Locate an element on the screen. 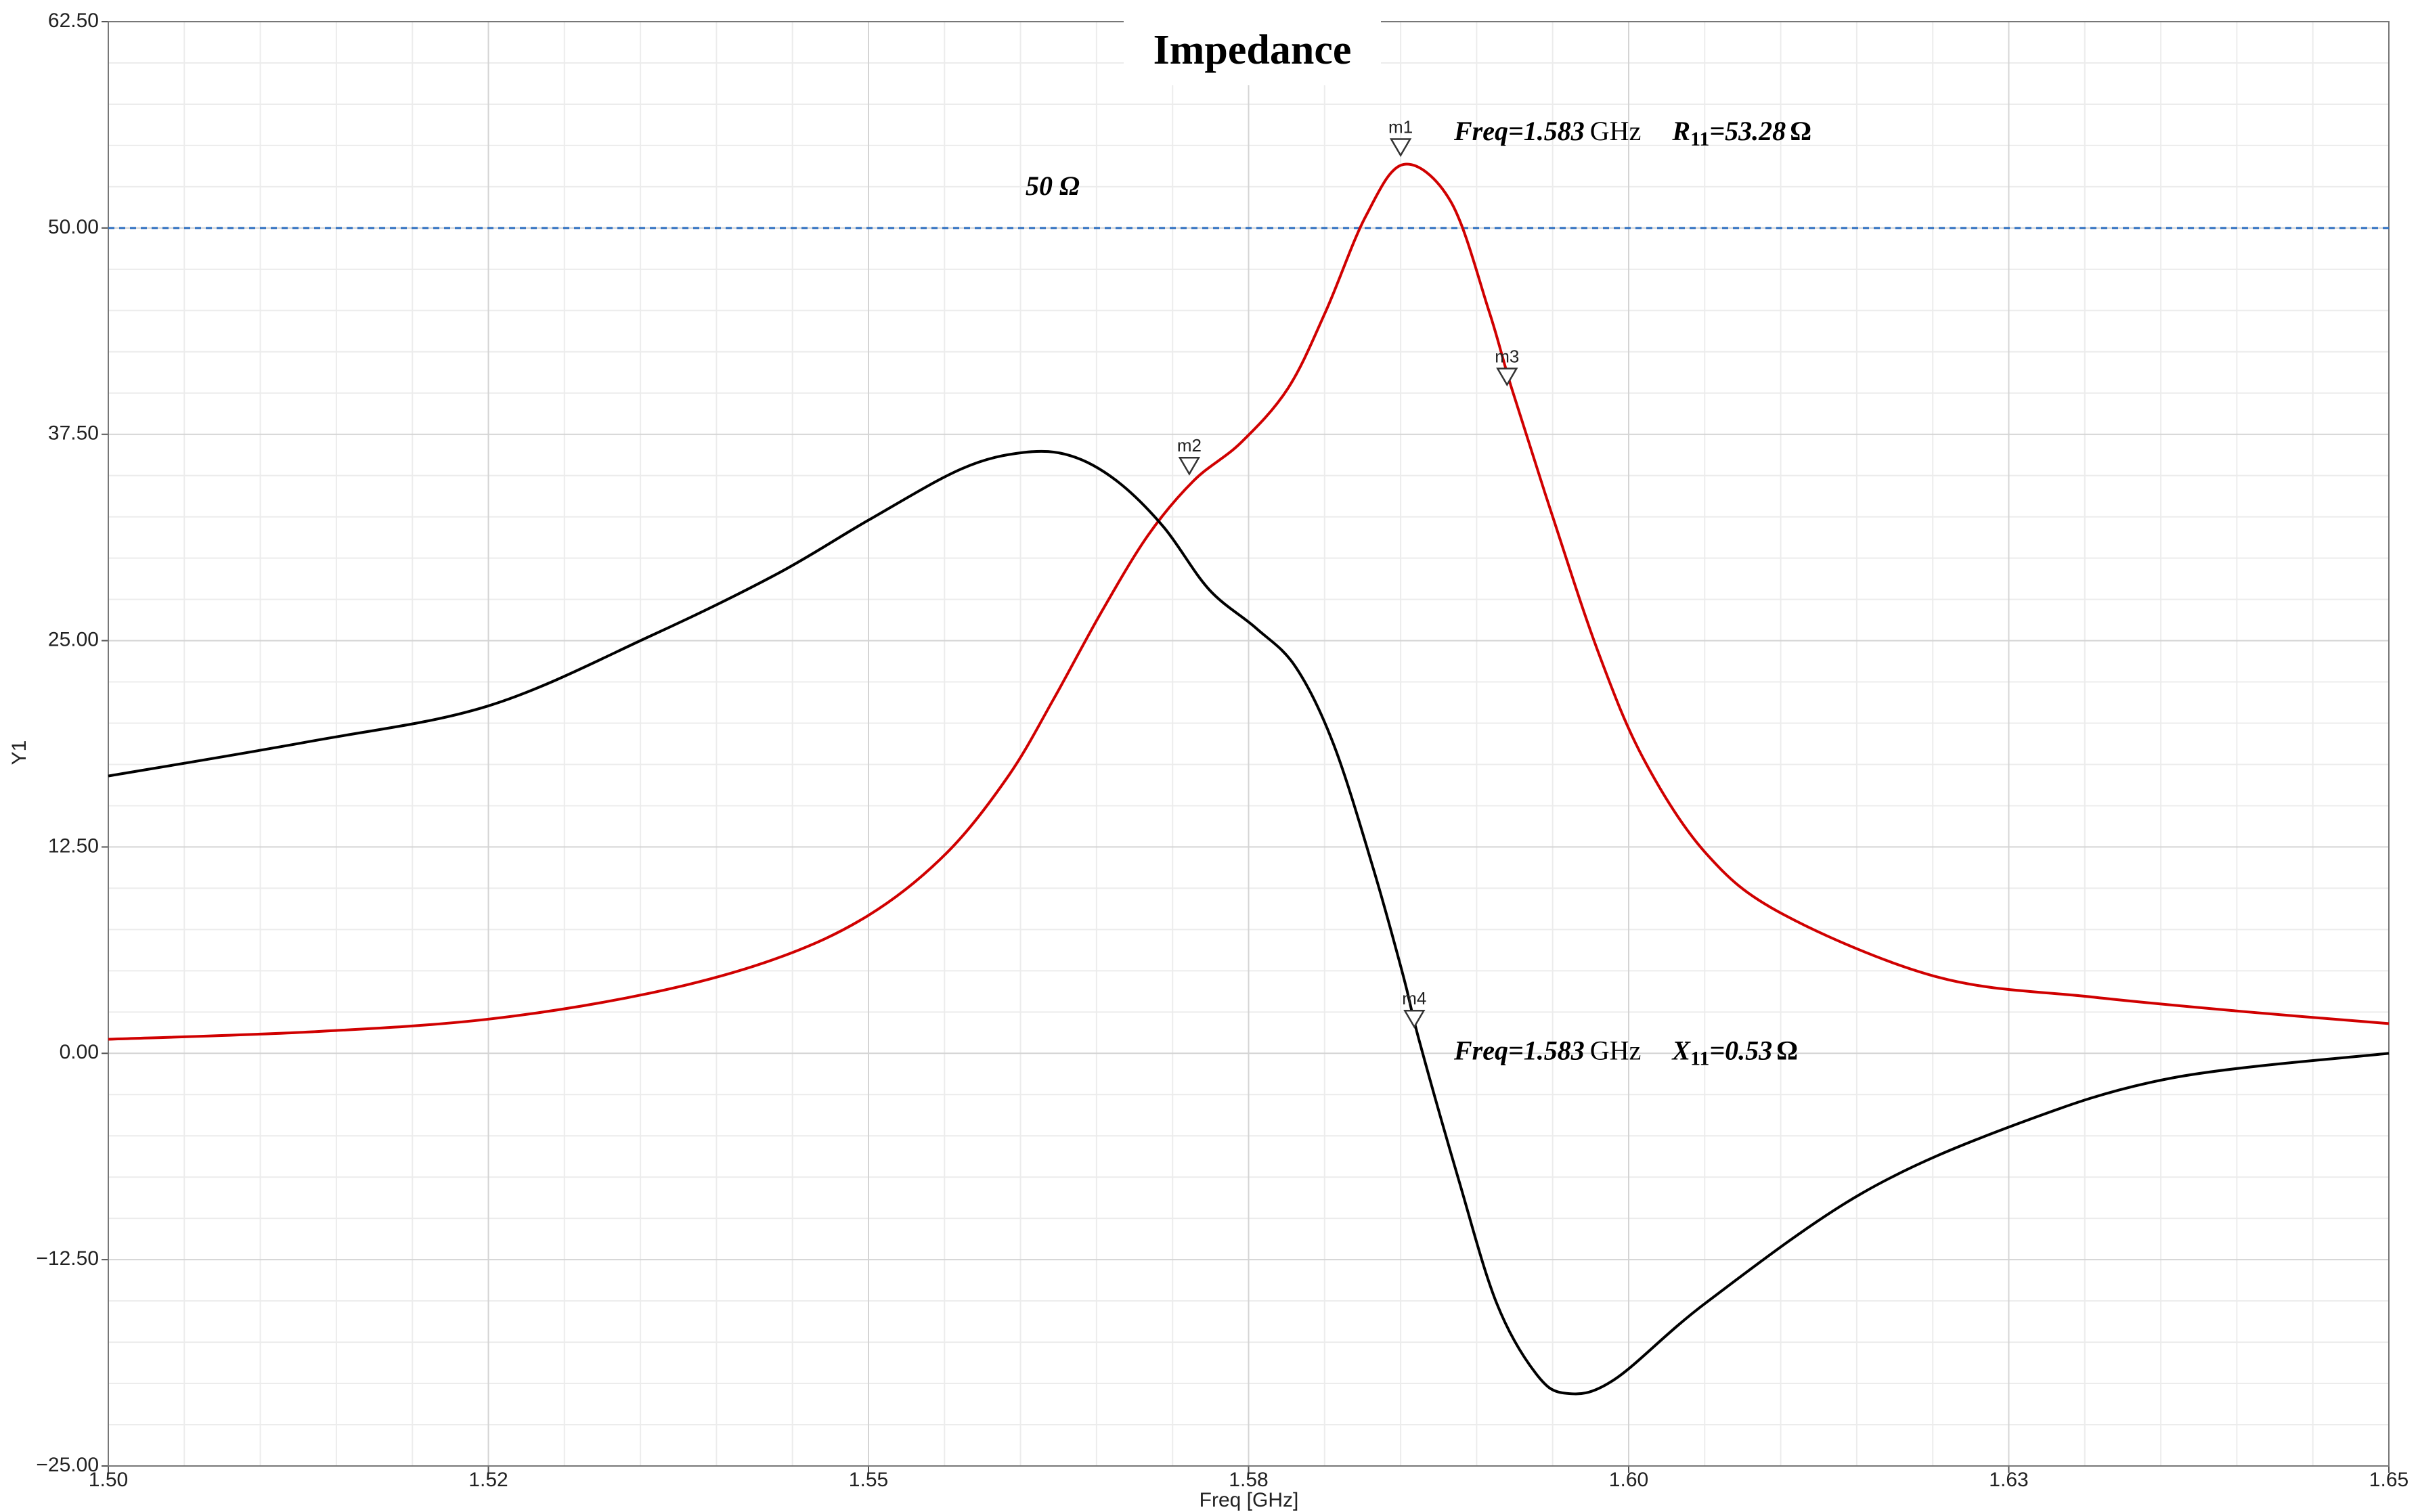 The height and width of the screenshot is (1512, 2420). x-tick-label: 1.60 is located at coordinates (1629, 1480).